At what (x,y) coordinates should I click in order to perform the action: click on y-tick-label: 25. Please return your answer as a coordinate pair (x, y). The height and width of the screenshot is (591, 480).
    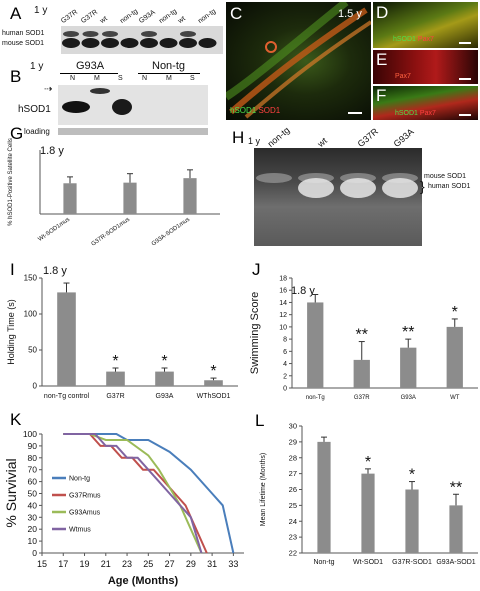
    Looking at the image, I should click on (293, 505).